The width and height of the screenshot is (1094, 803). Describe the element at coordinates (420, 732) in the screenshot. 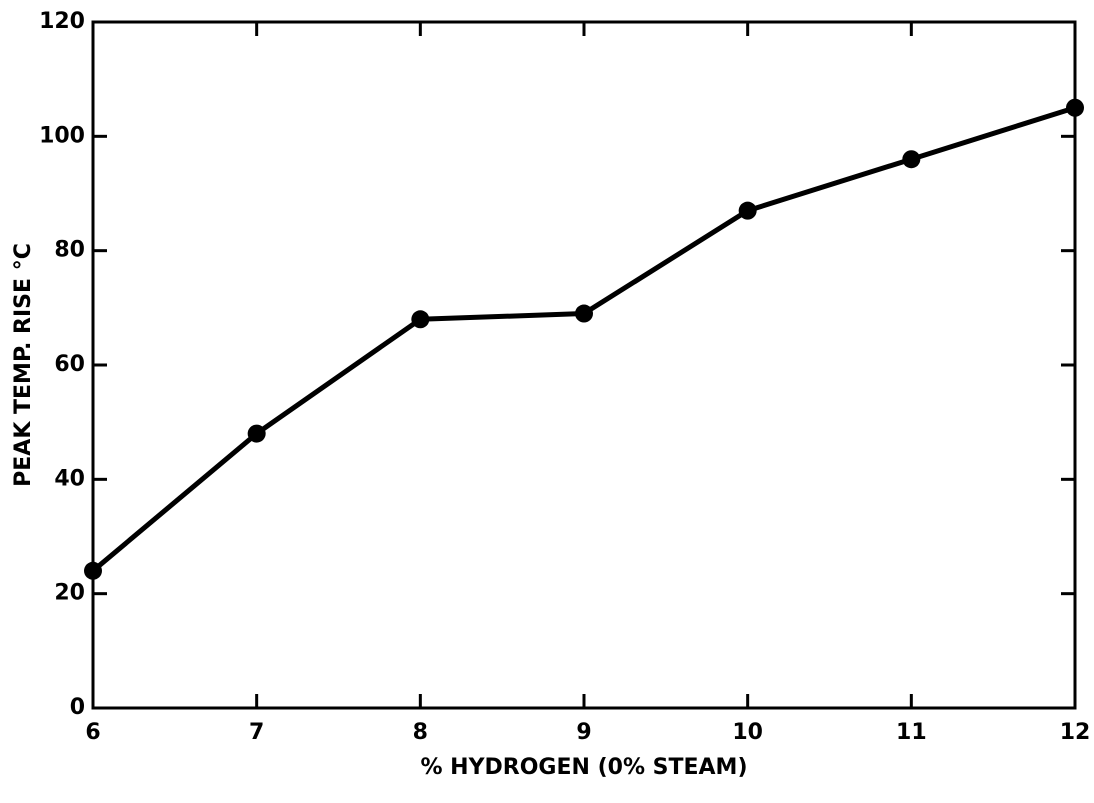

I see `x-tick-label: 8` at that location.